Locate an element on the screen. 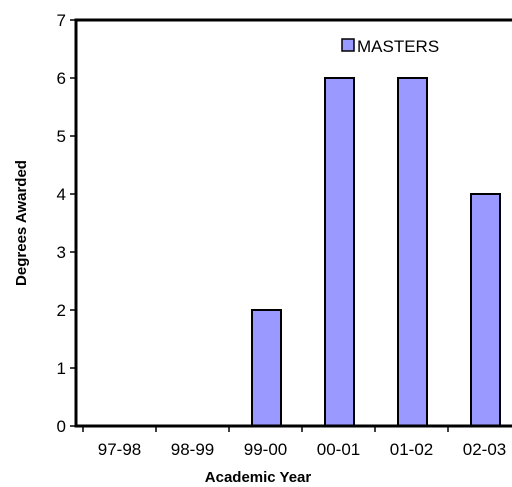 The width and height of the screenshot is (512, 487). y-tick-label: 7 is located at coordinates (61, 20).